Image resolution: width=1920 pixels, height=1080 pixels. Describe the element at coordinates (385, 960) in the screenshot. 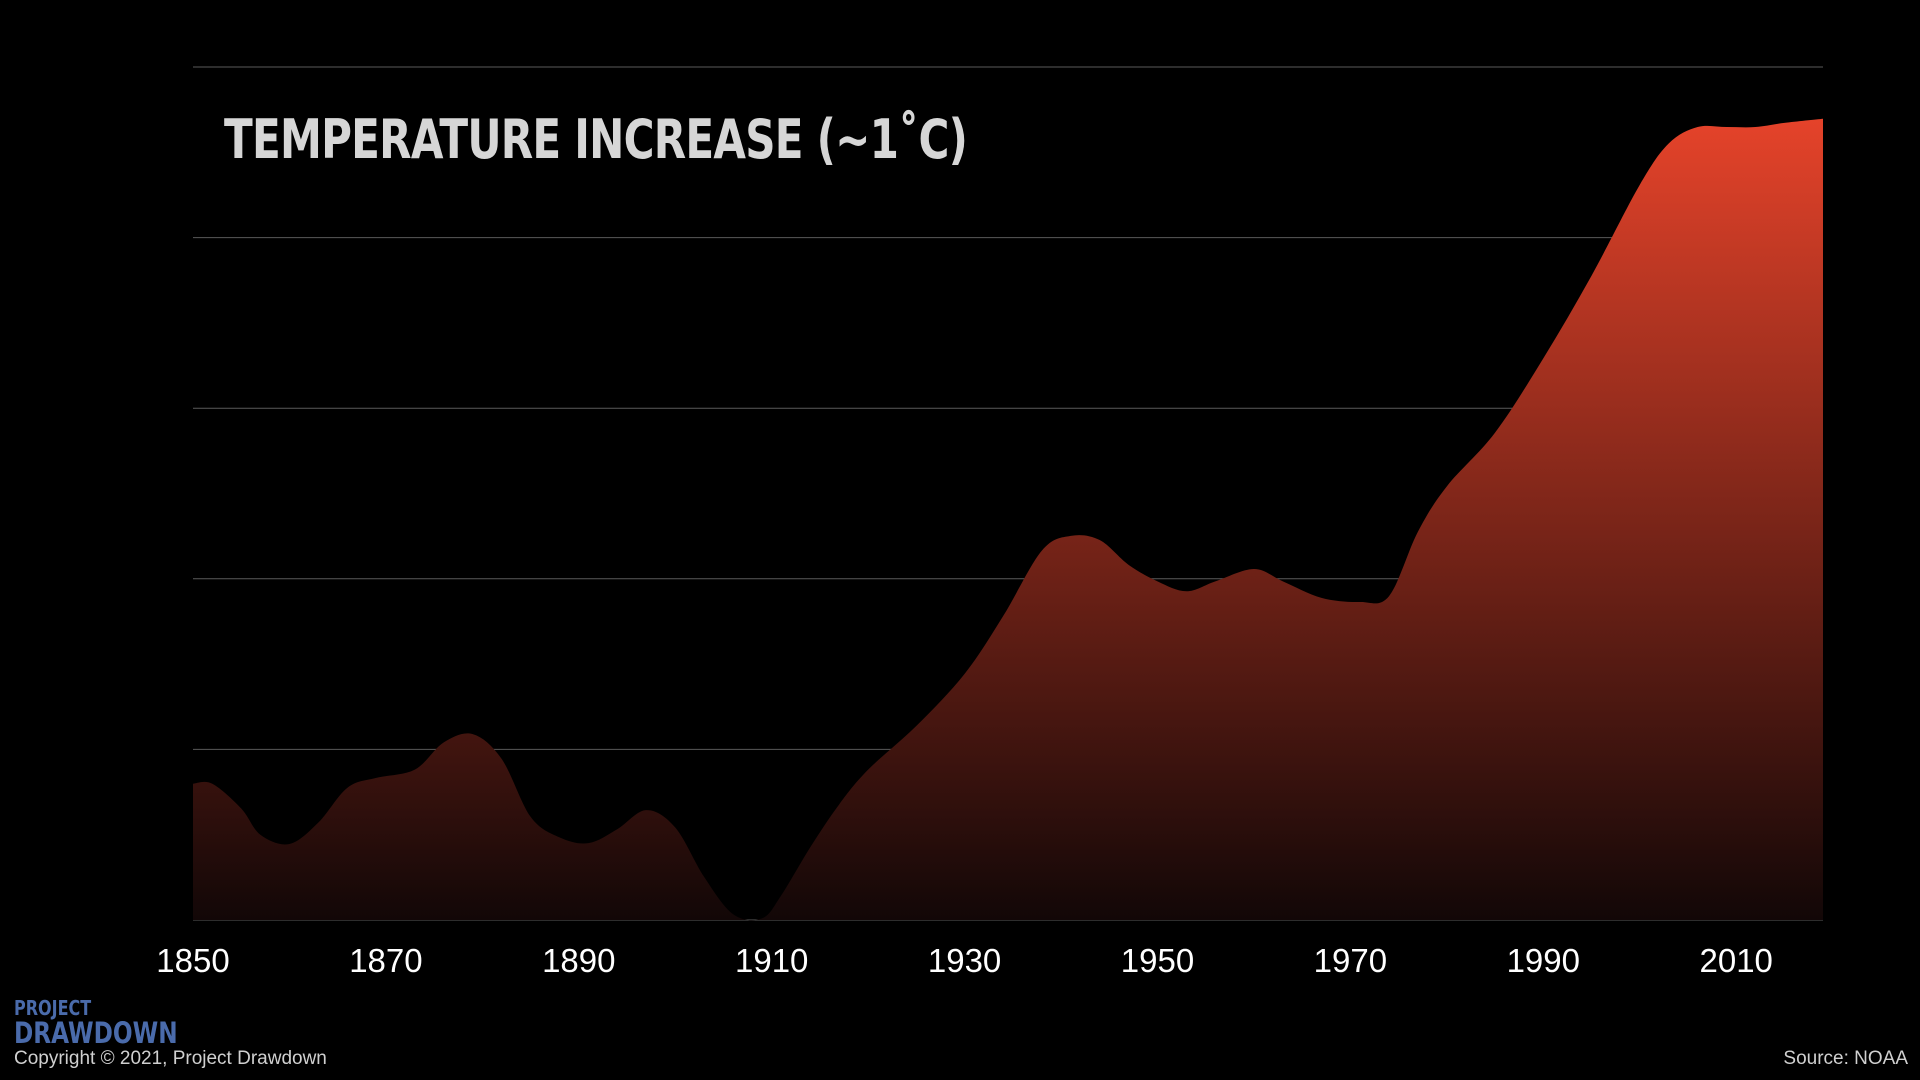

I see `x-tick-label: 1870` at that location.